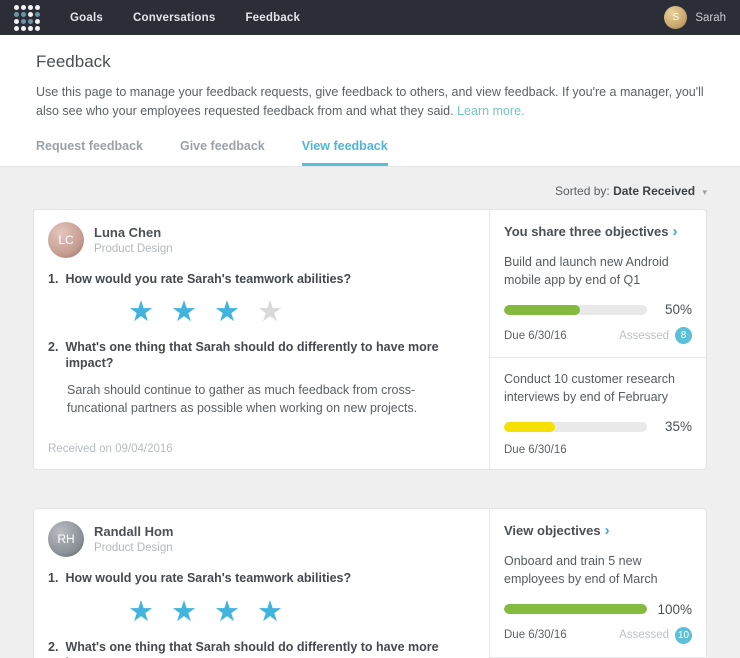 This screenshot has width=740, height=658. Describe the element at coordinates (27, 17) in the screenshot. I see `dots-grid-logo-icon` at that location.